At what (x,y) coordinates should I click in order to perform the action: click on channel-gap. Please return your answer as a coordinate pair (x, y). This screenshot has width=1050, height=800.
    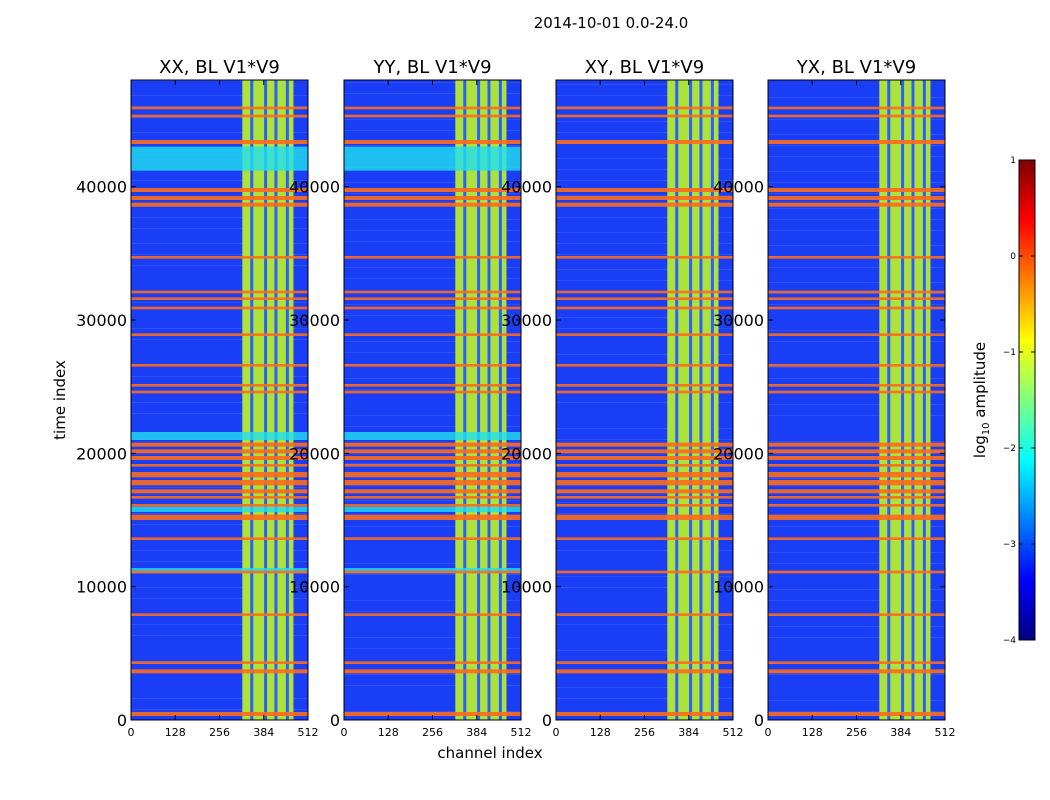
    Looking at the image, I should click on (479, 400).